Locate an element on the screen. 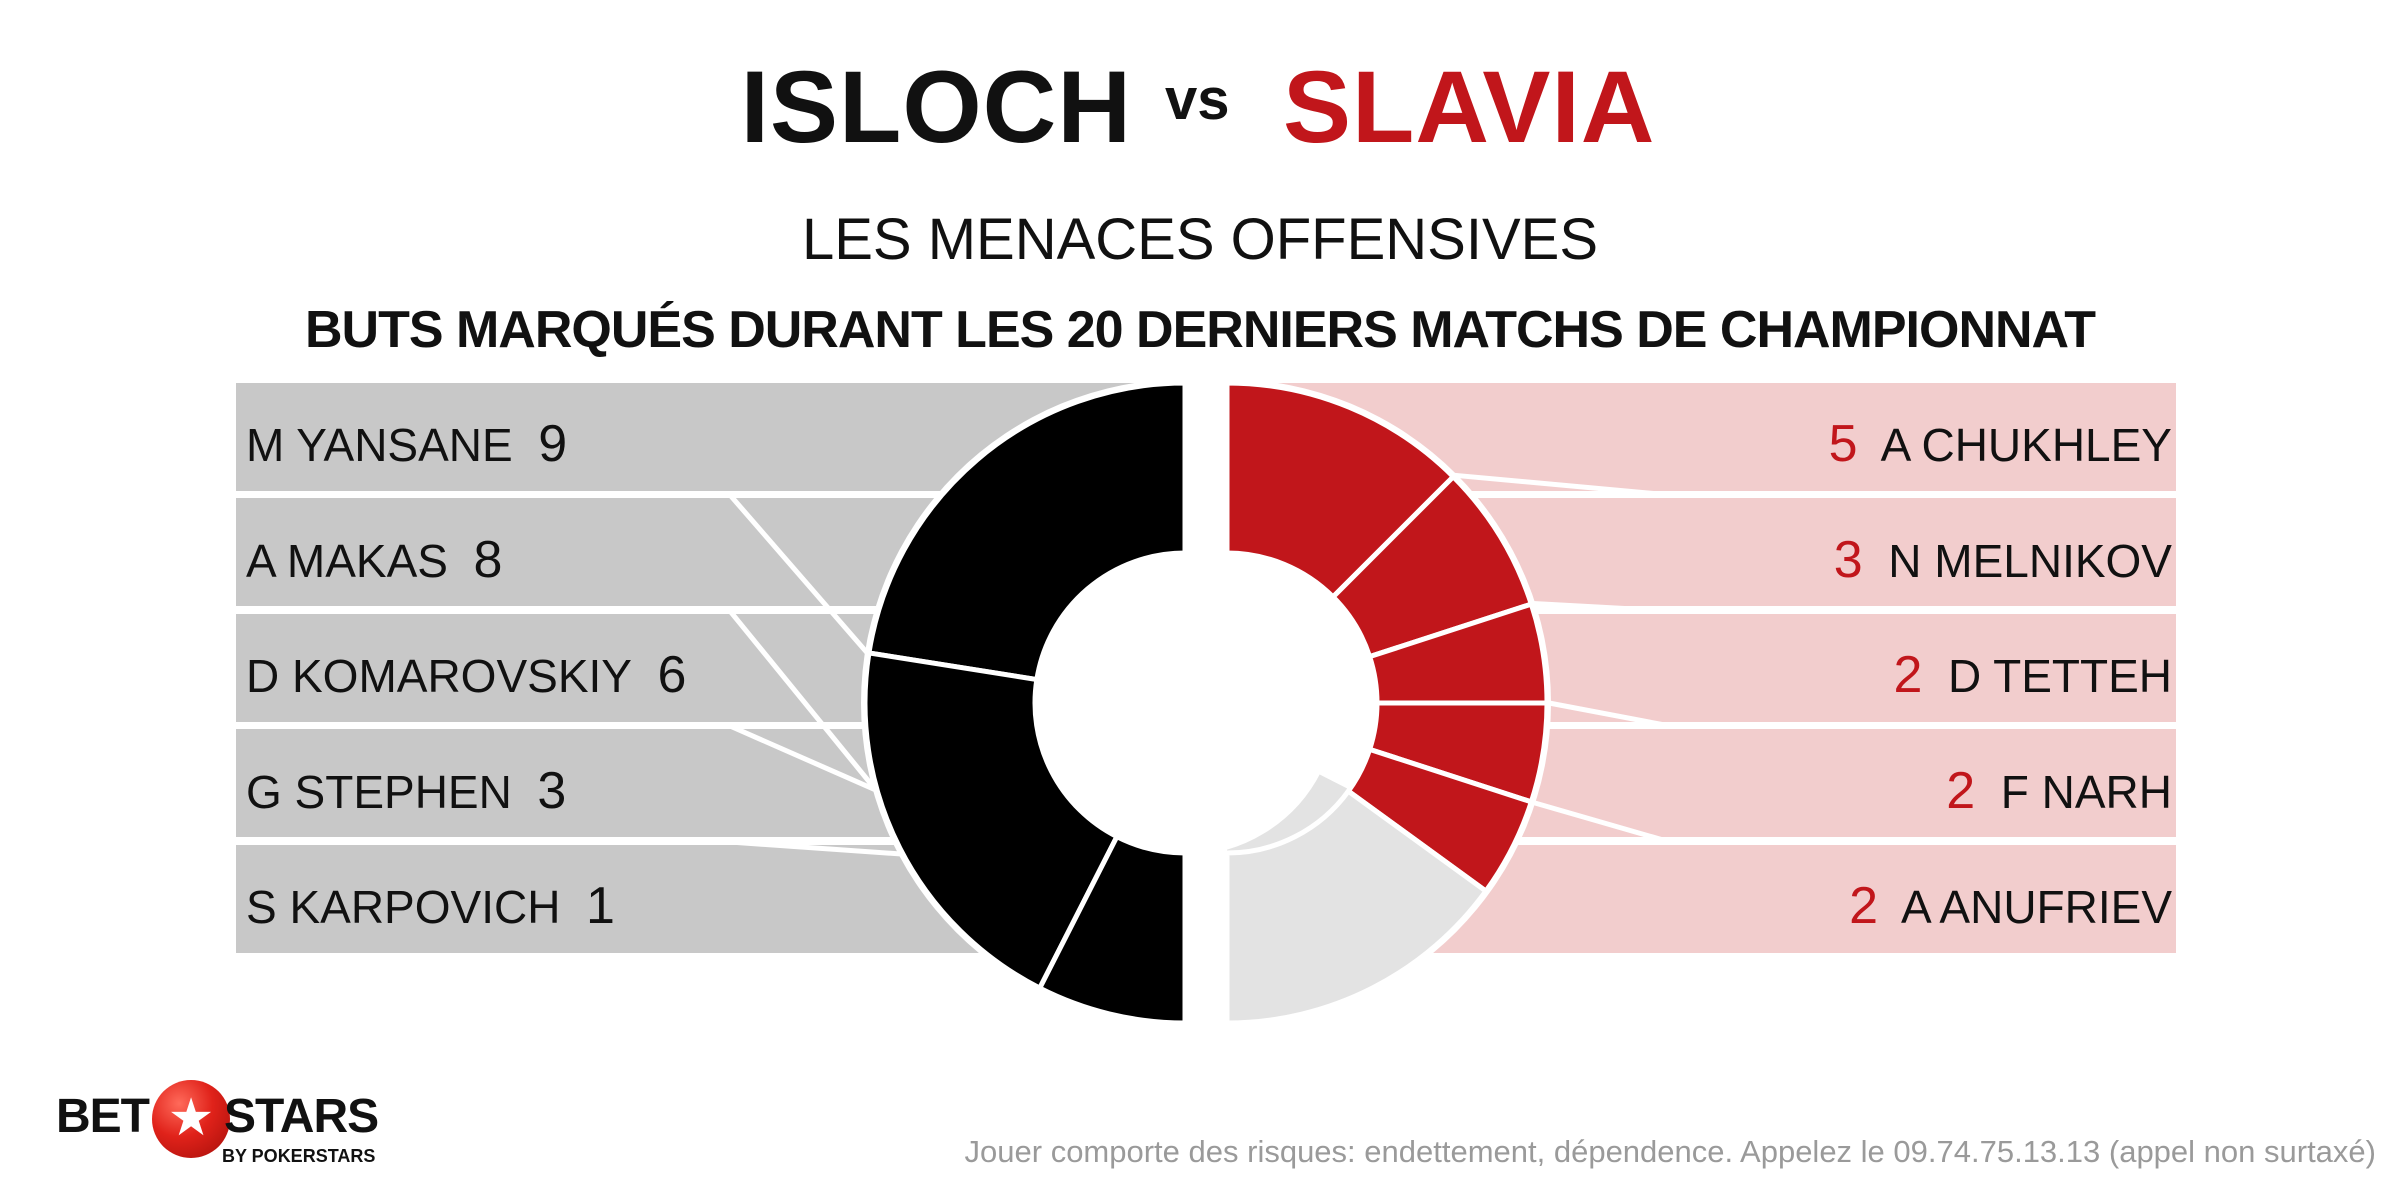  logo-star-ball-icon: ★ is located at coordinates (191, 1119).